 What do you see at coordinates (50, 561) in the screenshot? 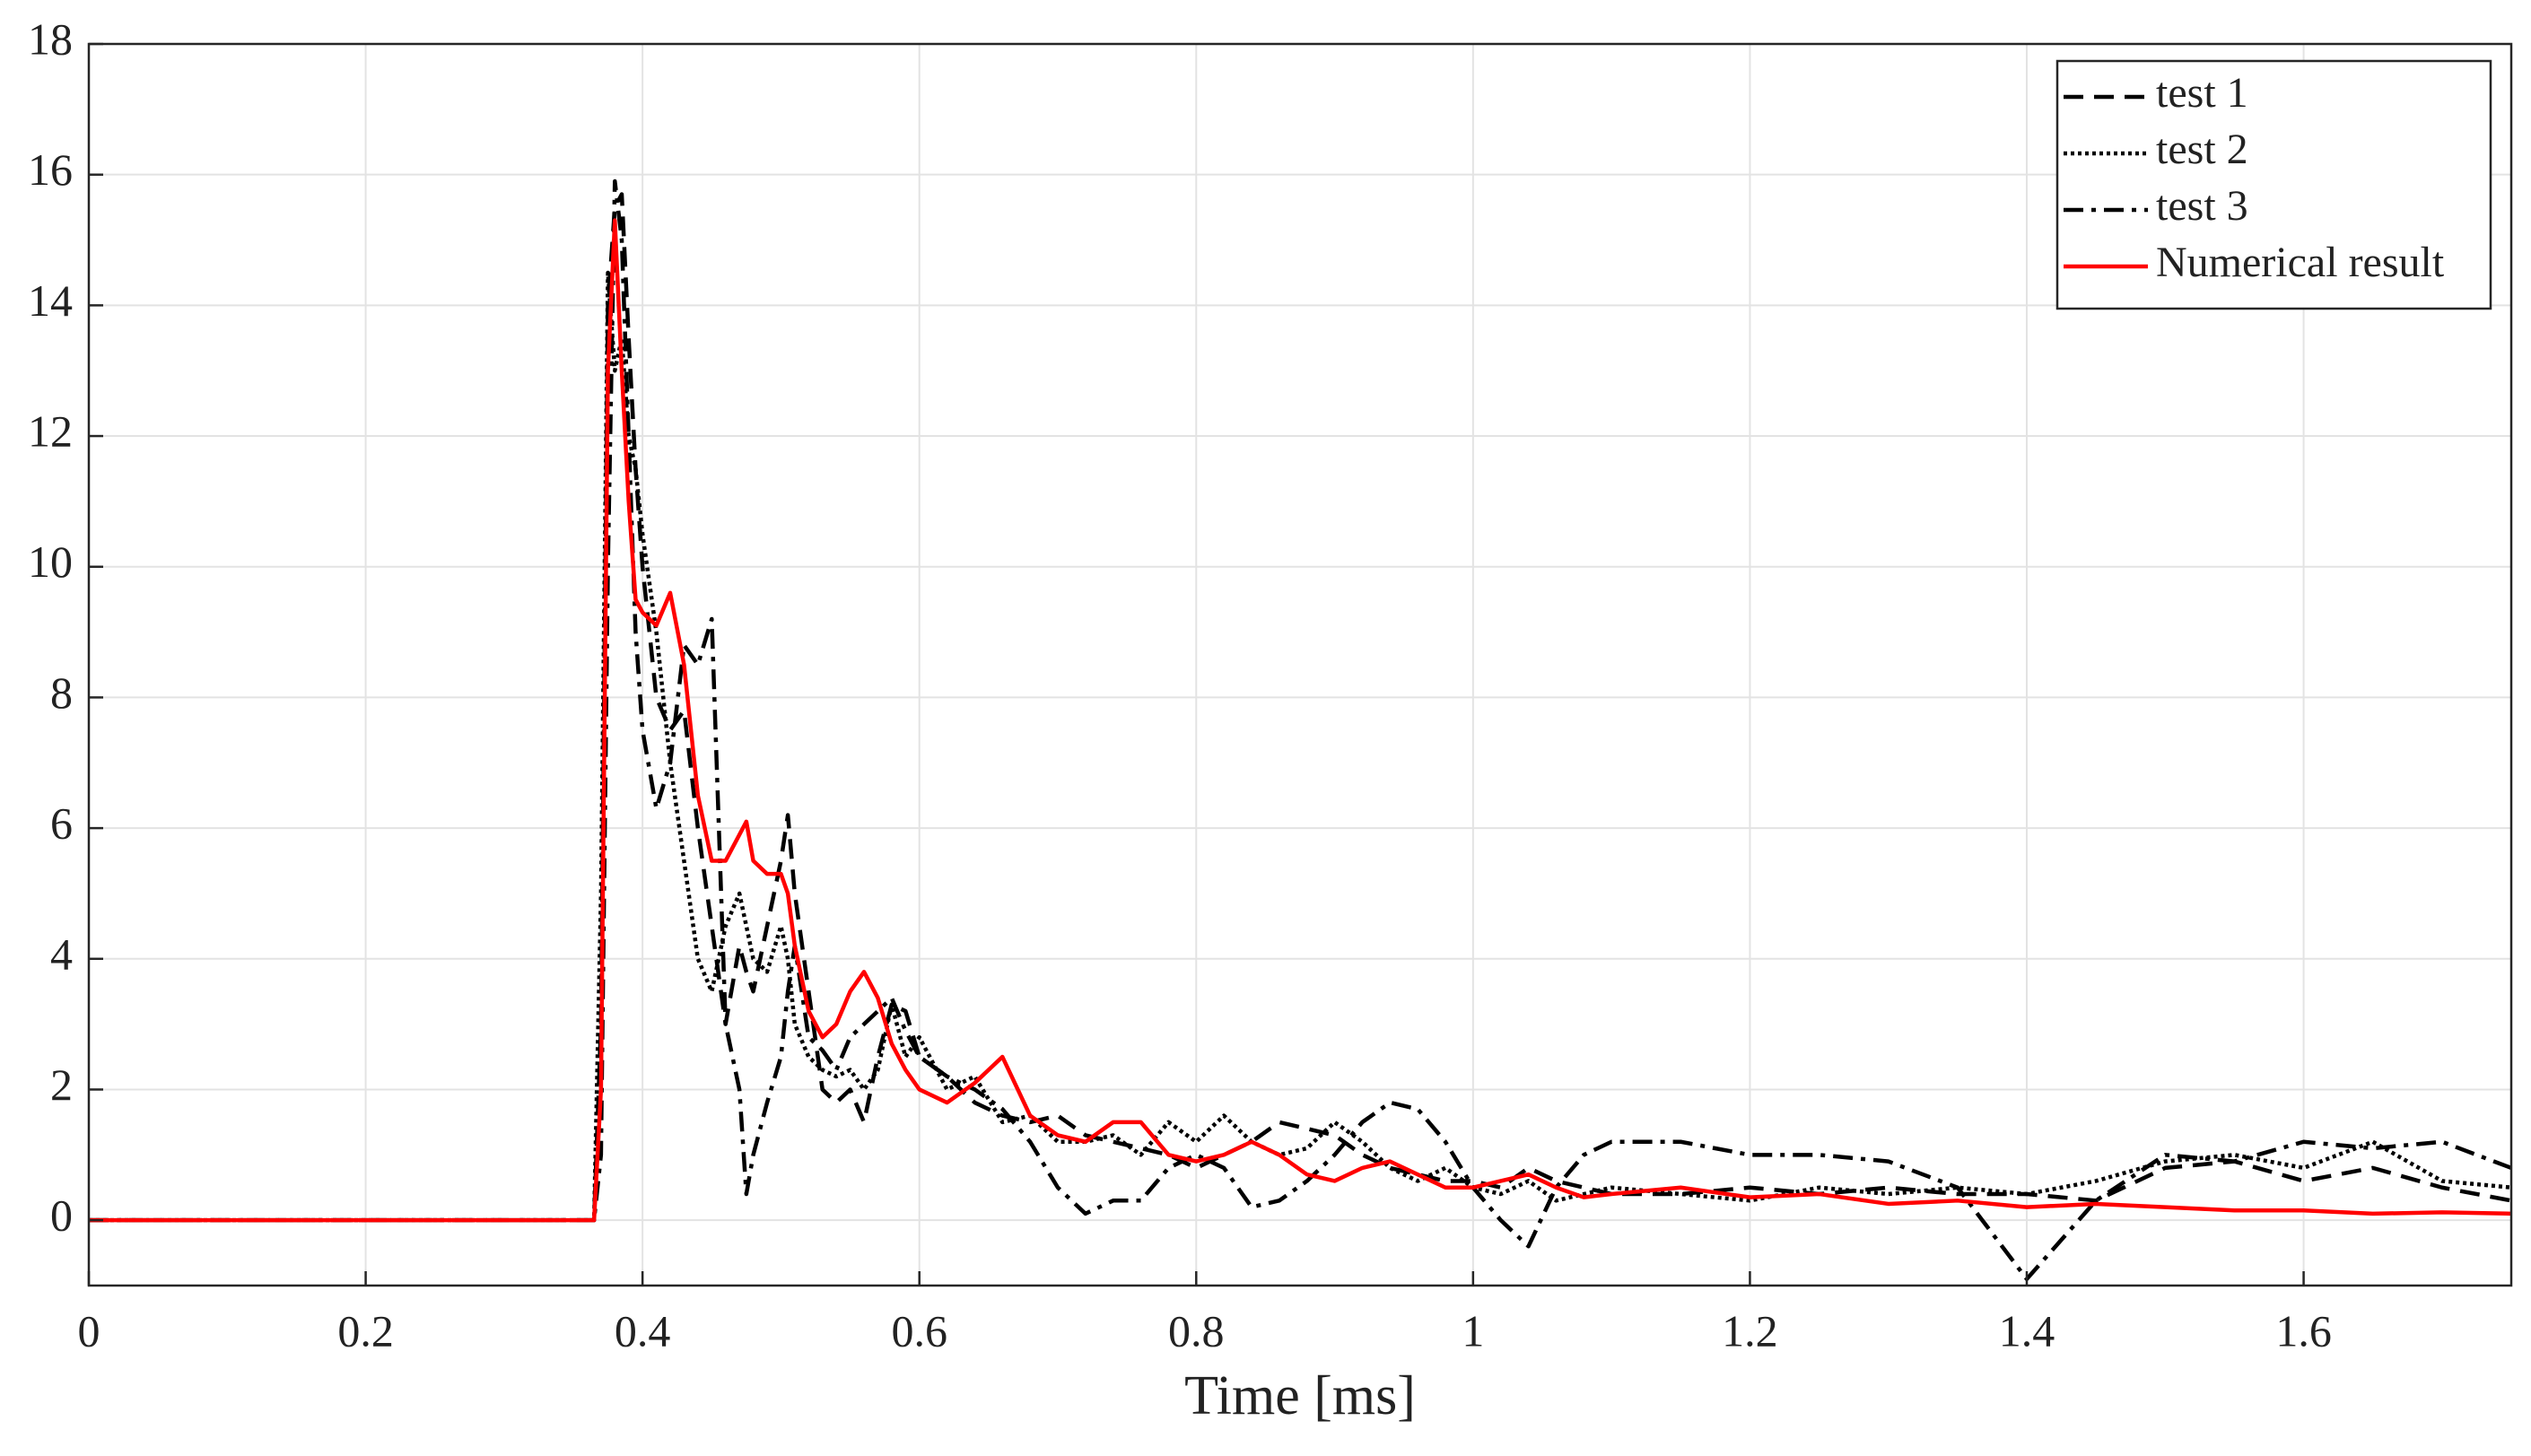
I see `y-tick-label: 10` at bounding box center [50, 561].